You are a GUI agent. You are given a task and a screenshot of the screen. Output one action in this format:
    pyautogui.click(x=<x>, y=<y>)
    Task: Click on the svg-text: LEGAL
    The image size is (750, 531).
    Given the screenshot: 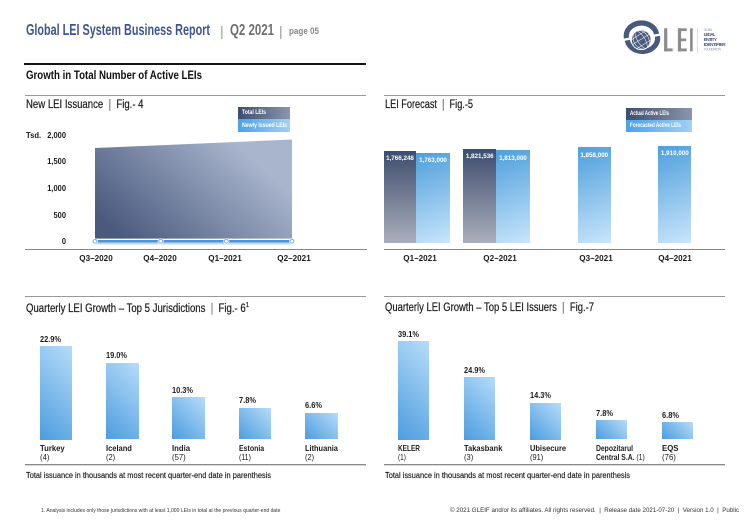 What is the action you would take?
    pyautogui.click(x=710, y=35)
    